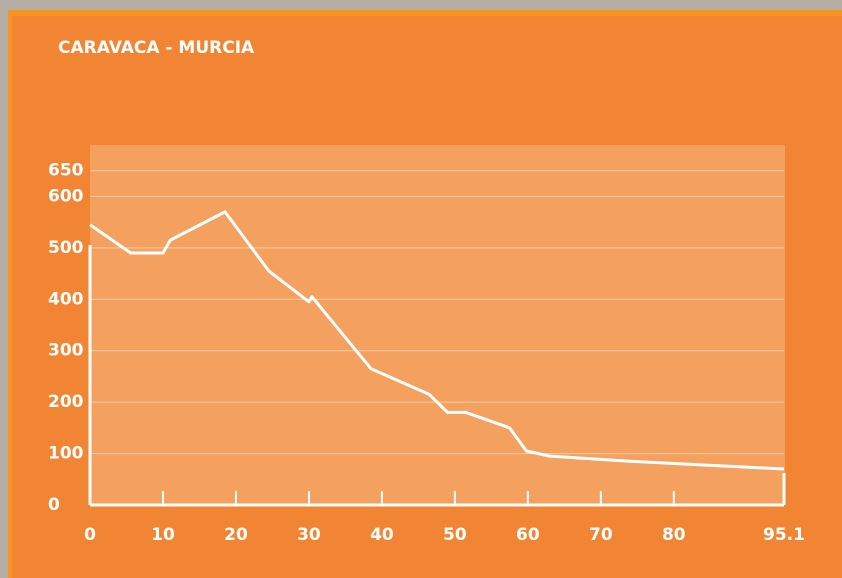  I want to click on x-tick-label: 10, so click(163, 535).